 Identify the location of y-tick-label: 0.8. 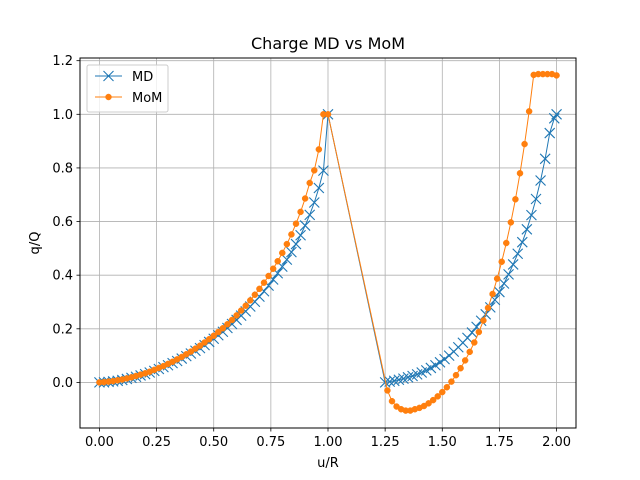
(62, 168).